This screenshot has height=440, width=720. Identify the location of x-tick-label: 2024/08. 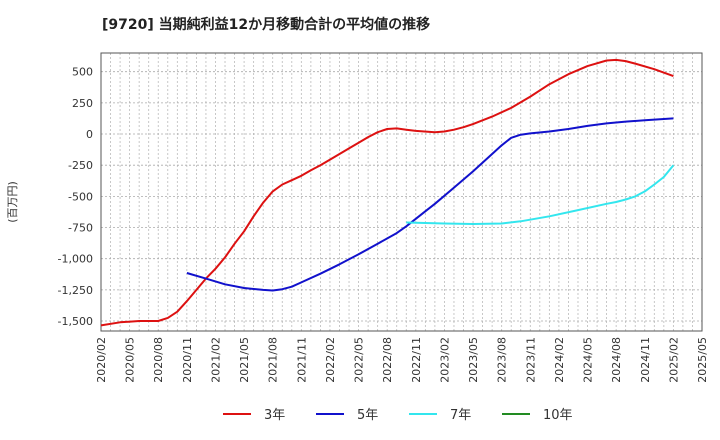
(616, 360).